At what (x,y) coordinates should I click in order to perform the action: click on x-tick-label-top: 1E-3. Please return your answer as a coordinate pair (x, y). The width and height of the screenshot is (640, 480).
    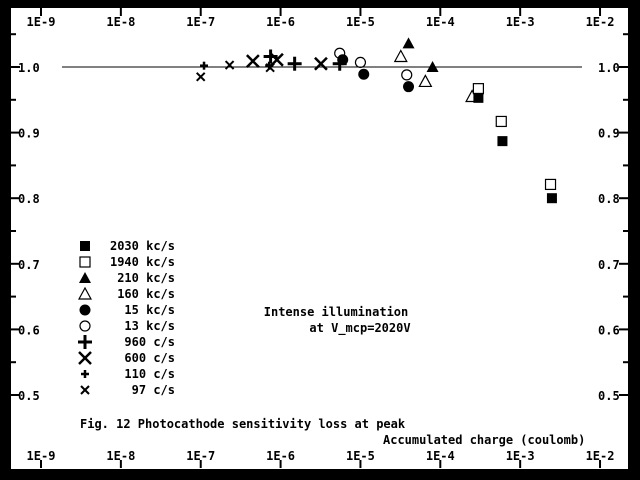
    Looking at the image, I should click on (520, 22).